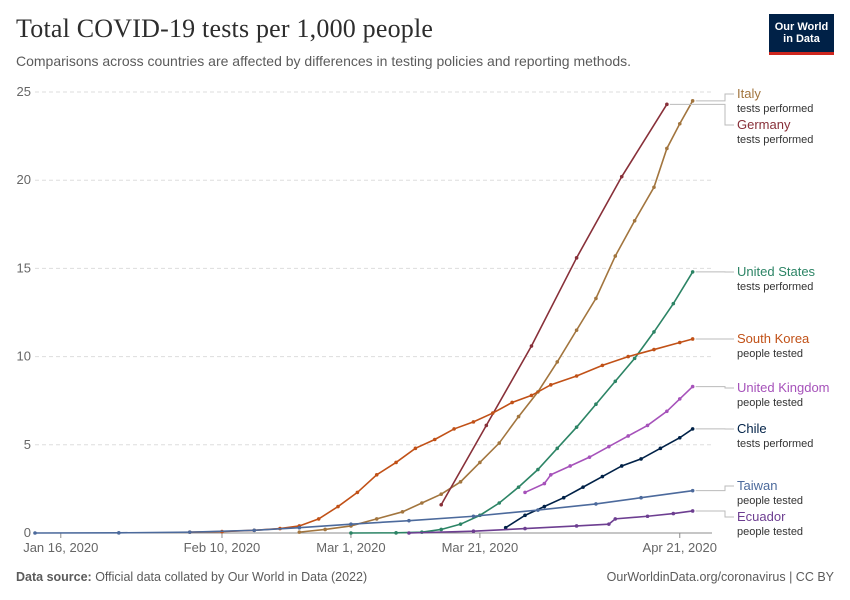 This screenshot has height=600, width=850. I want to click on logo-line2: in Data, so click(801, 39).